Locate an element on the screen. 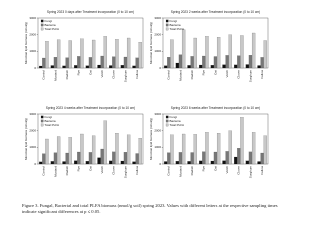 The image size is (320, 247). x-tick-label: Fallow is located at coordinates (137, 74).